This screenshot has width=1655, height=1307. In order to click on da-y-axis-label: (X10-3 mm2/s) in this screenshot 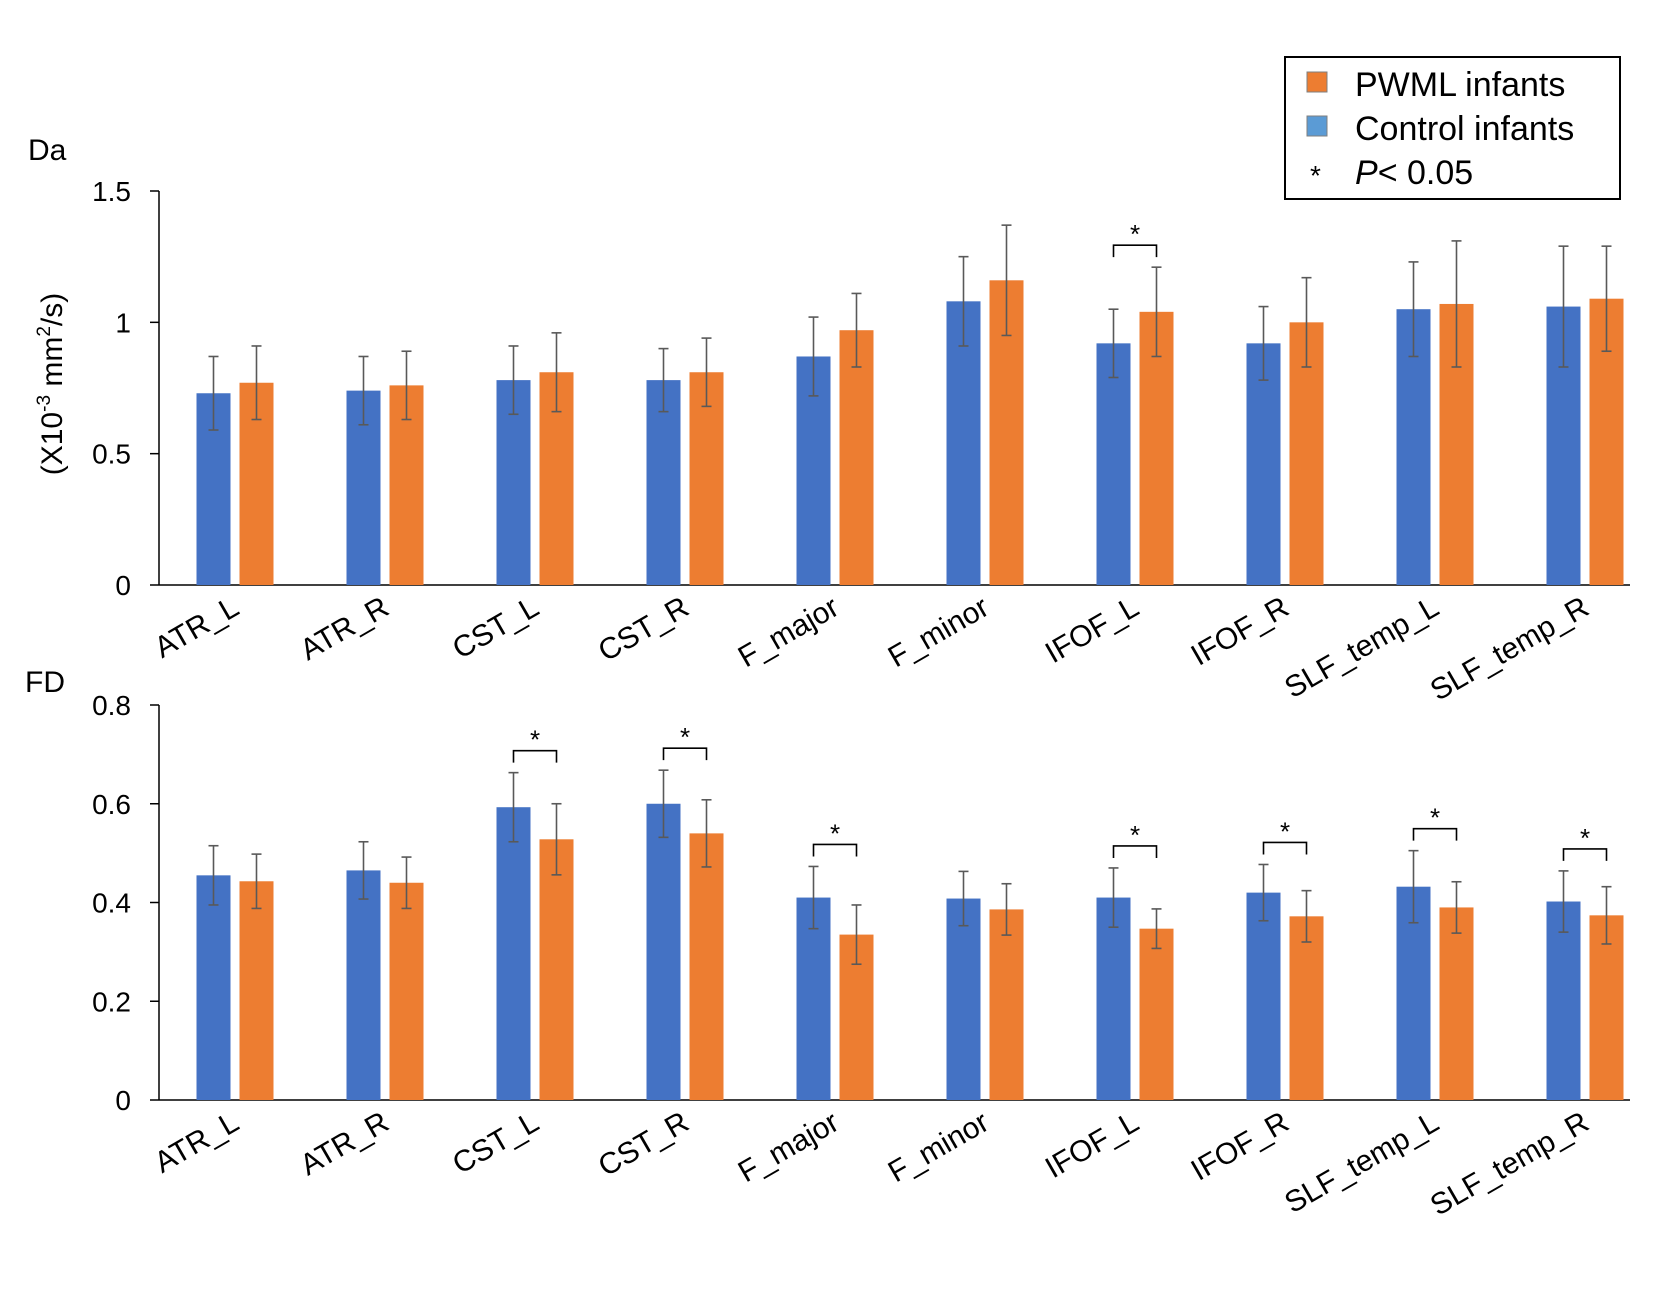, I will do `click(51, 384)`.